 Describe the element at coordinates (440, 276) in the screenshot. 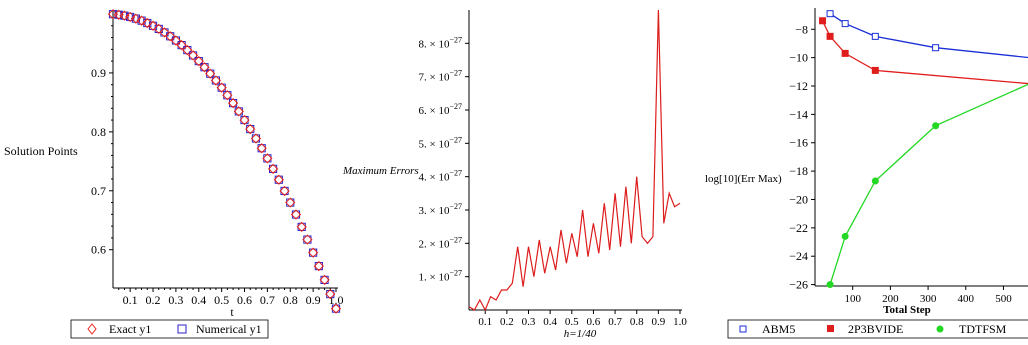

I see `y-tick-label: 1. × 10−27` at that location.